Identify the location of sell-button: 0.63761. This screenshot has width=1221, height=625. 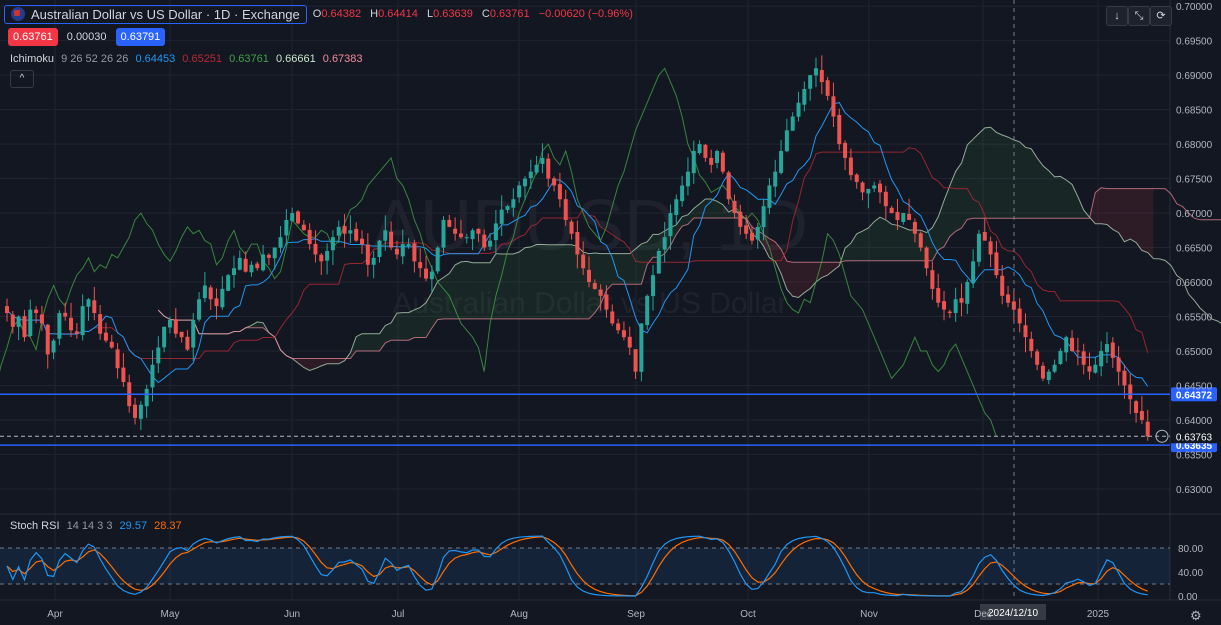
(33, 37).